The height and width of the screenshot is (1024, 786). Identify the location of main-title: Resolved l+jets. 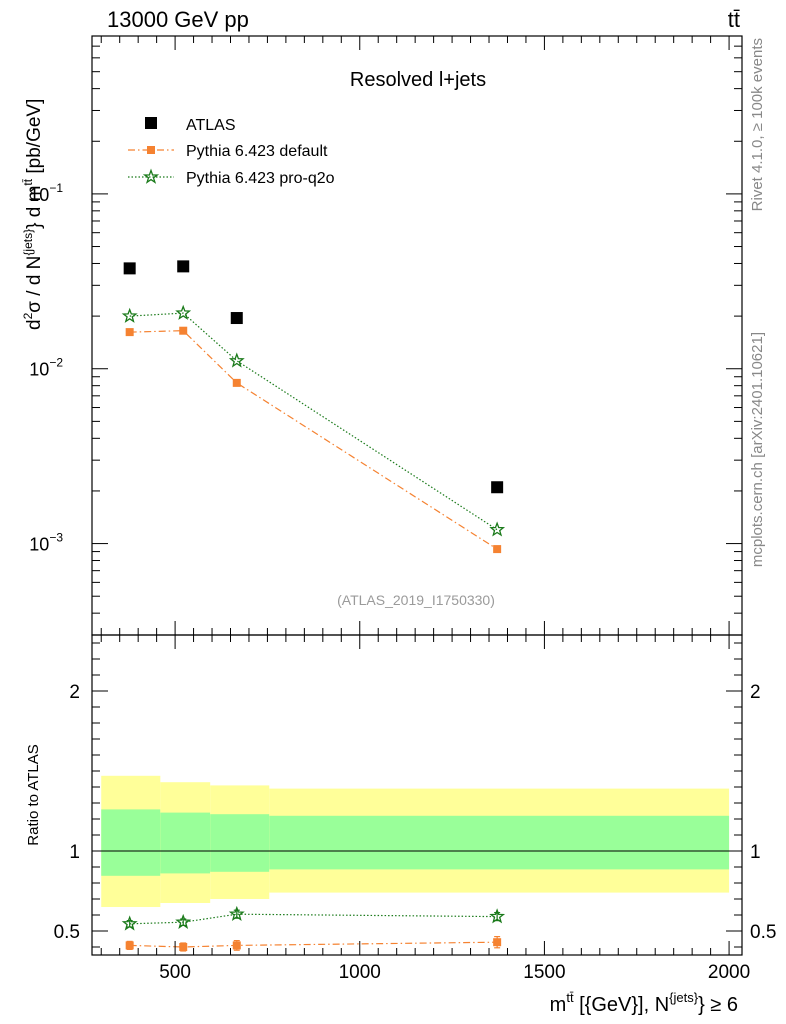
(418, 80).